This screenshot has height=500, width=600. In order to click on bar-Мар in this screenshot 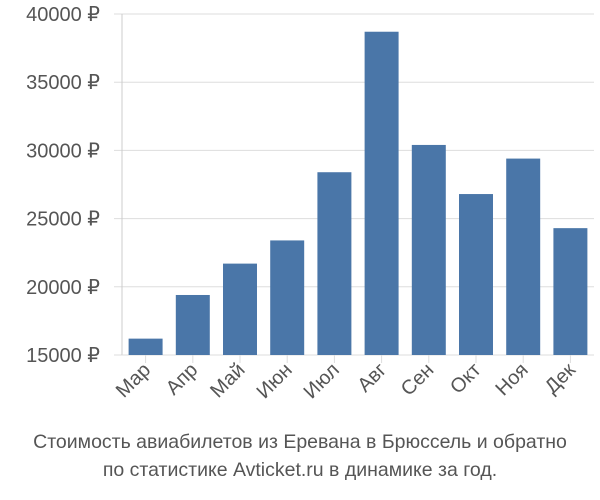, I will do `click(145, 346)`.